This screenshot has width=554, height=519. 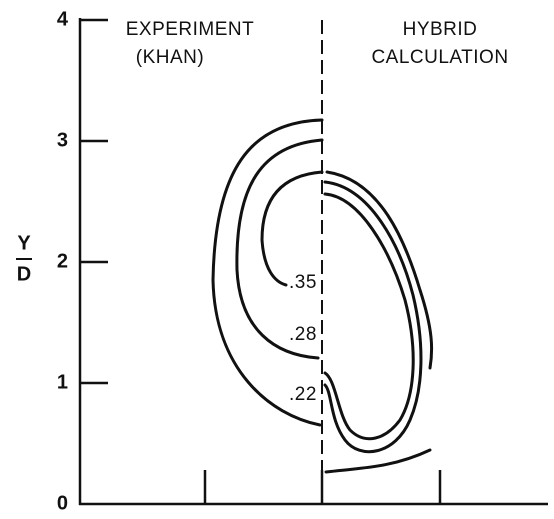 I want to click on y-tick-label: 0, so click(x=62, y=503).